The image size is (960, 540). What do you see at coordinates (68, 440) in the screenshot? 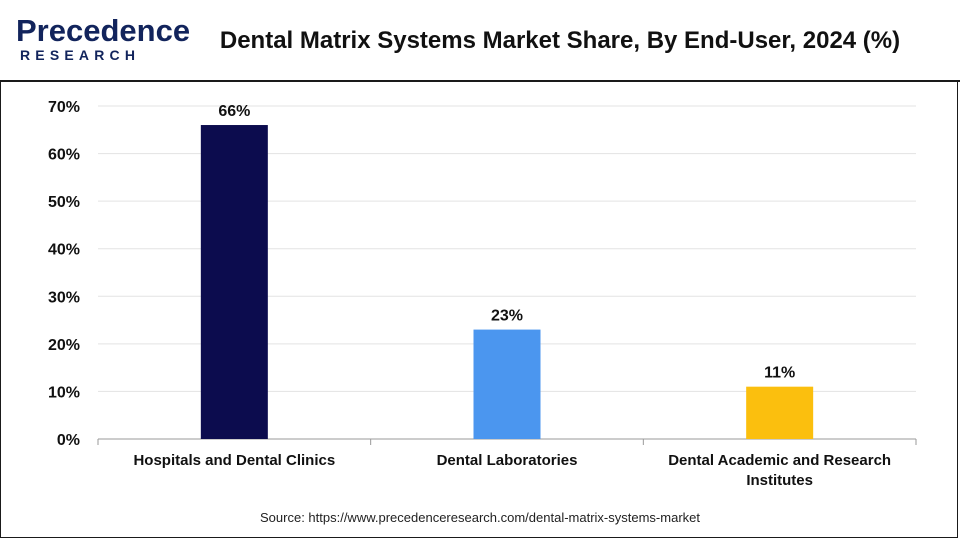
I see `y-tick-label: 0%` at bounding box center [68, 440].